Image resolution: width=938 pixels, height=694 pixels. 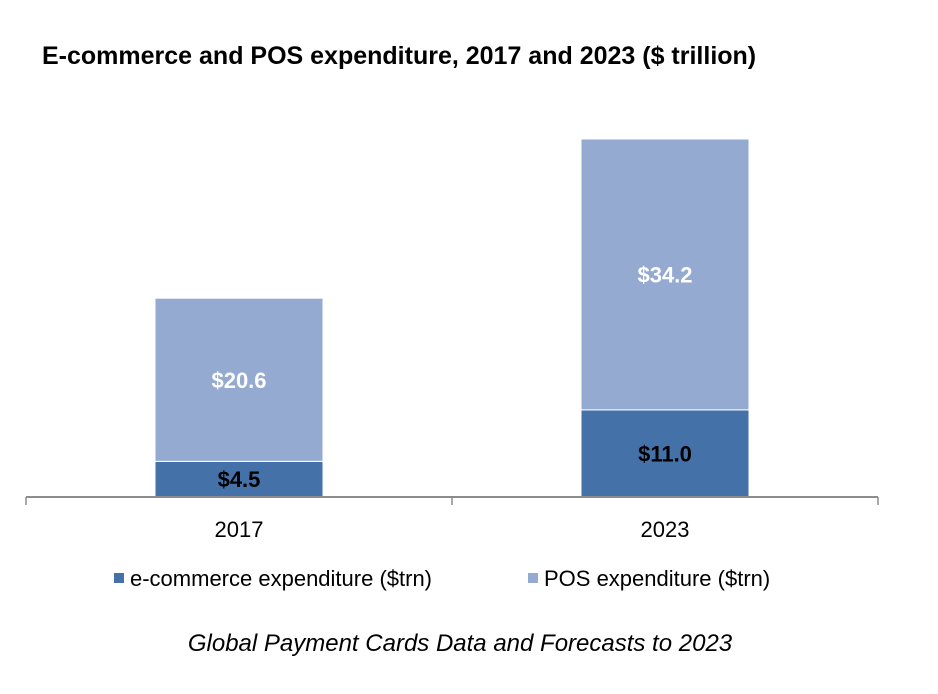 I want to click on x-tick-label-2023: 2023, so click(x=665, y=529).